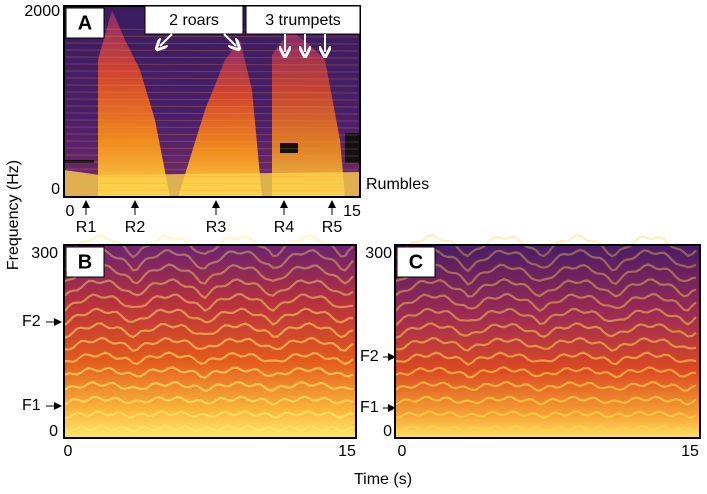 Image resolution: width=707 pixels, height=494 pixels. I want to click on panel-label: A, so click(85, 23).